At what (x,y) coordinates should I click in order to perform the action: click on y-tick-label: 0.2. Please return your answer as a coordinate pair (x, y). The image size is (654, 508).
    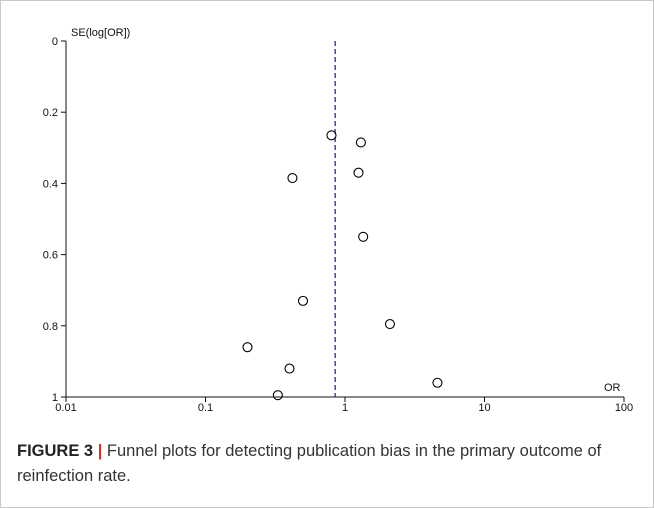
    Looking at the image, I should click on (50, 113).